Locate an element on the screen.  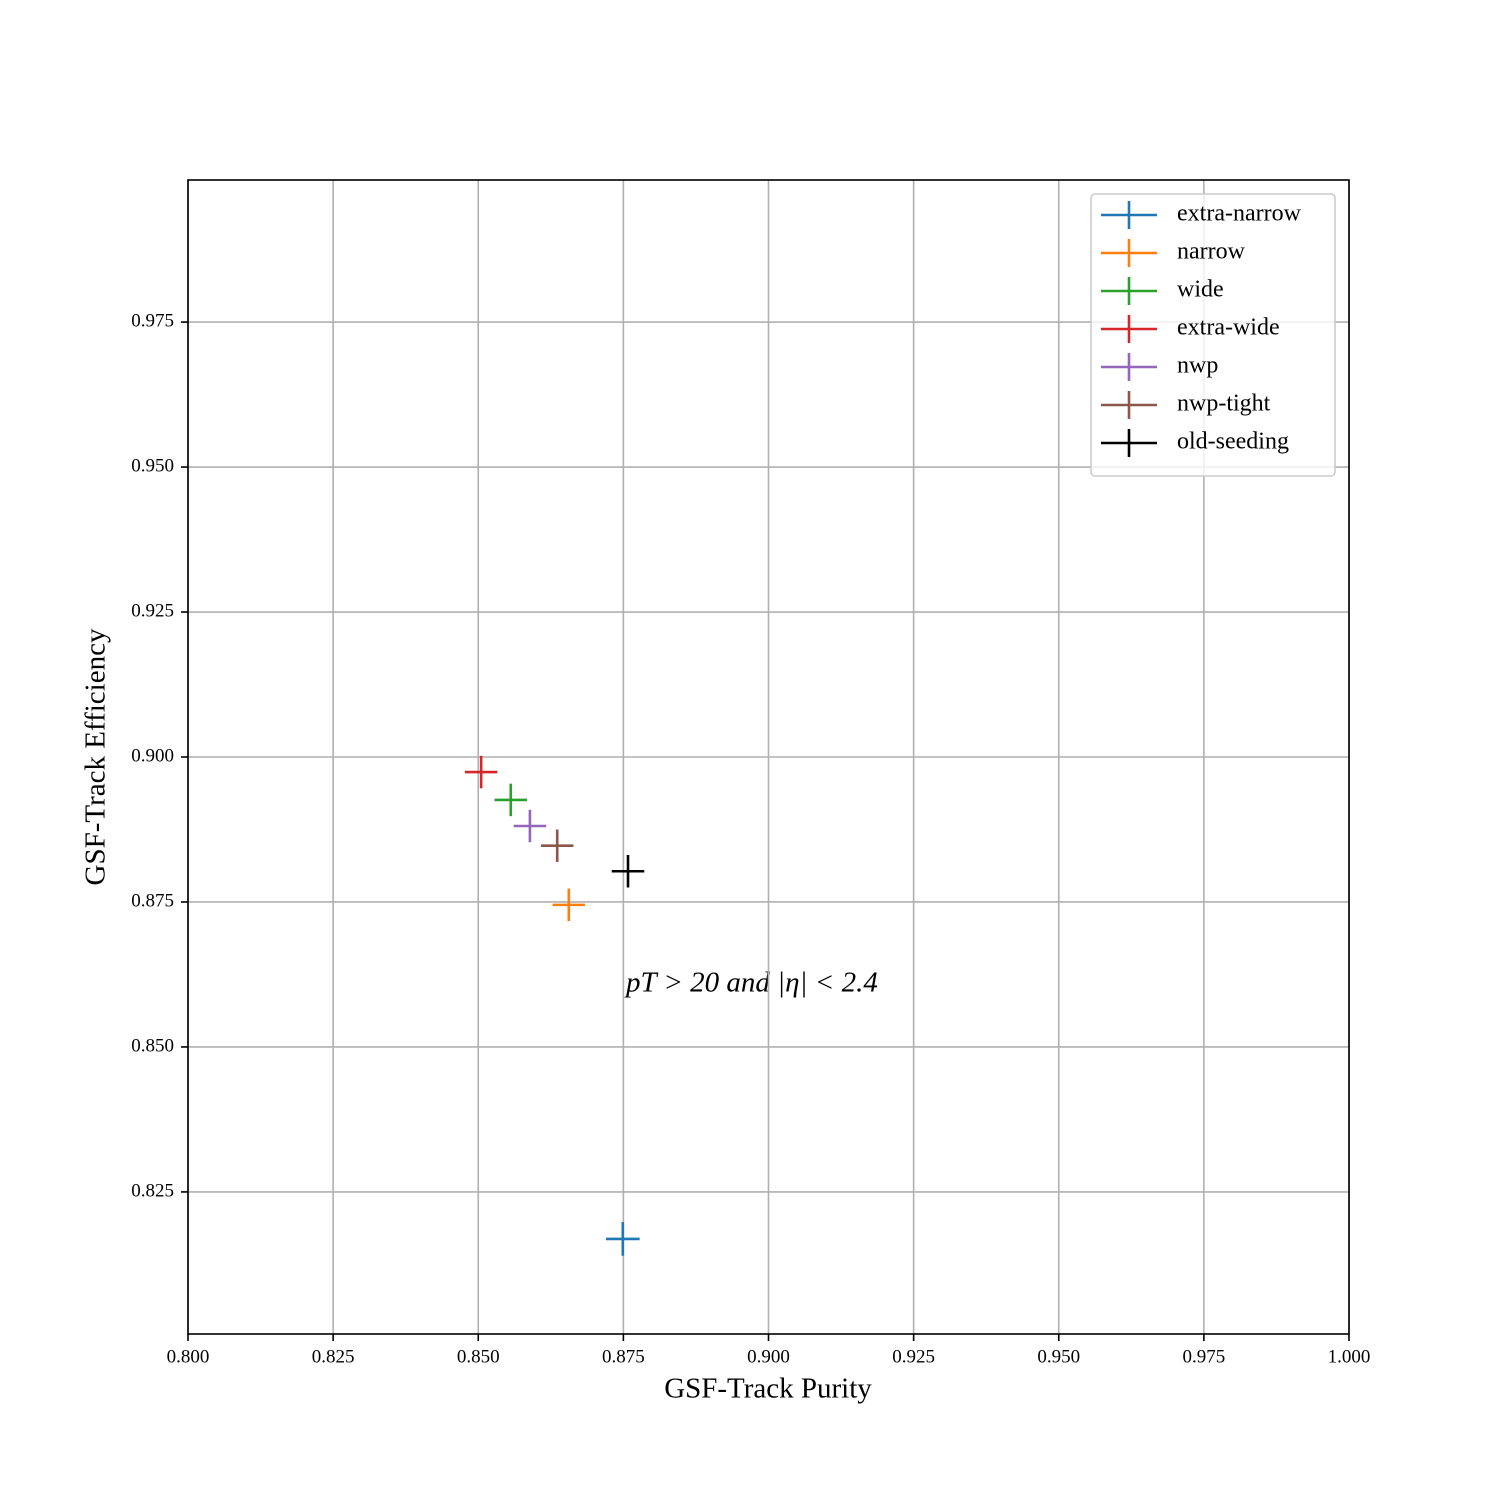
legend-label: extra-narrow is located at coordinates (1239, 214).